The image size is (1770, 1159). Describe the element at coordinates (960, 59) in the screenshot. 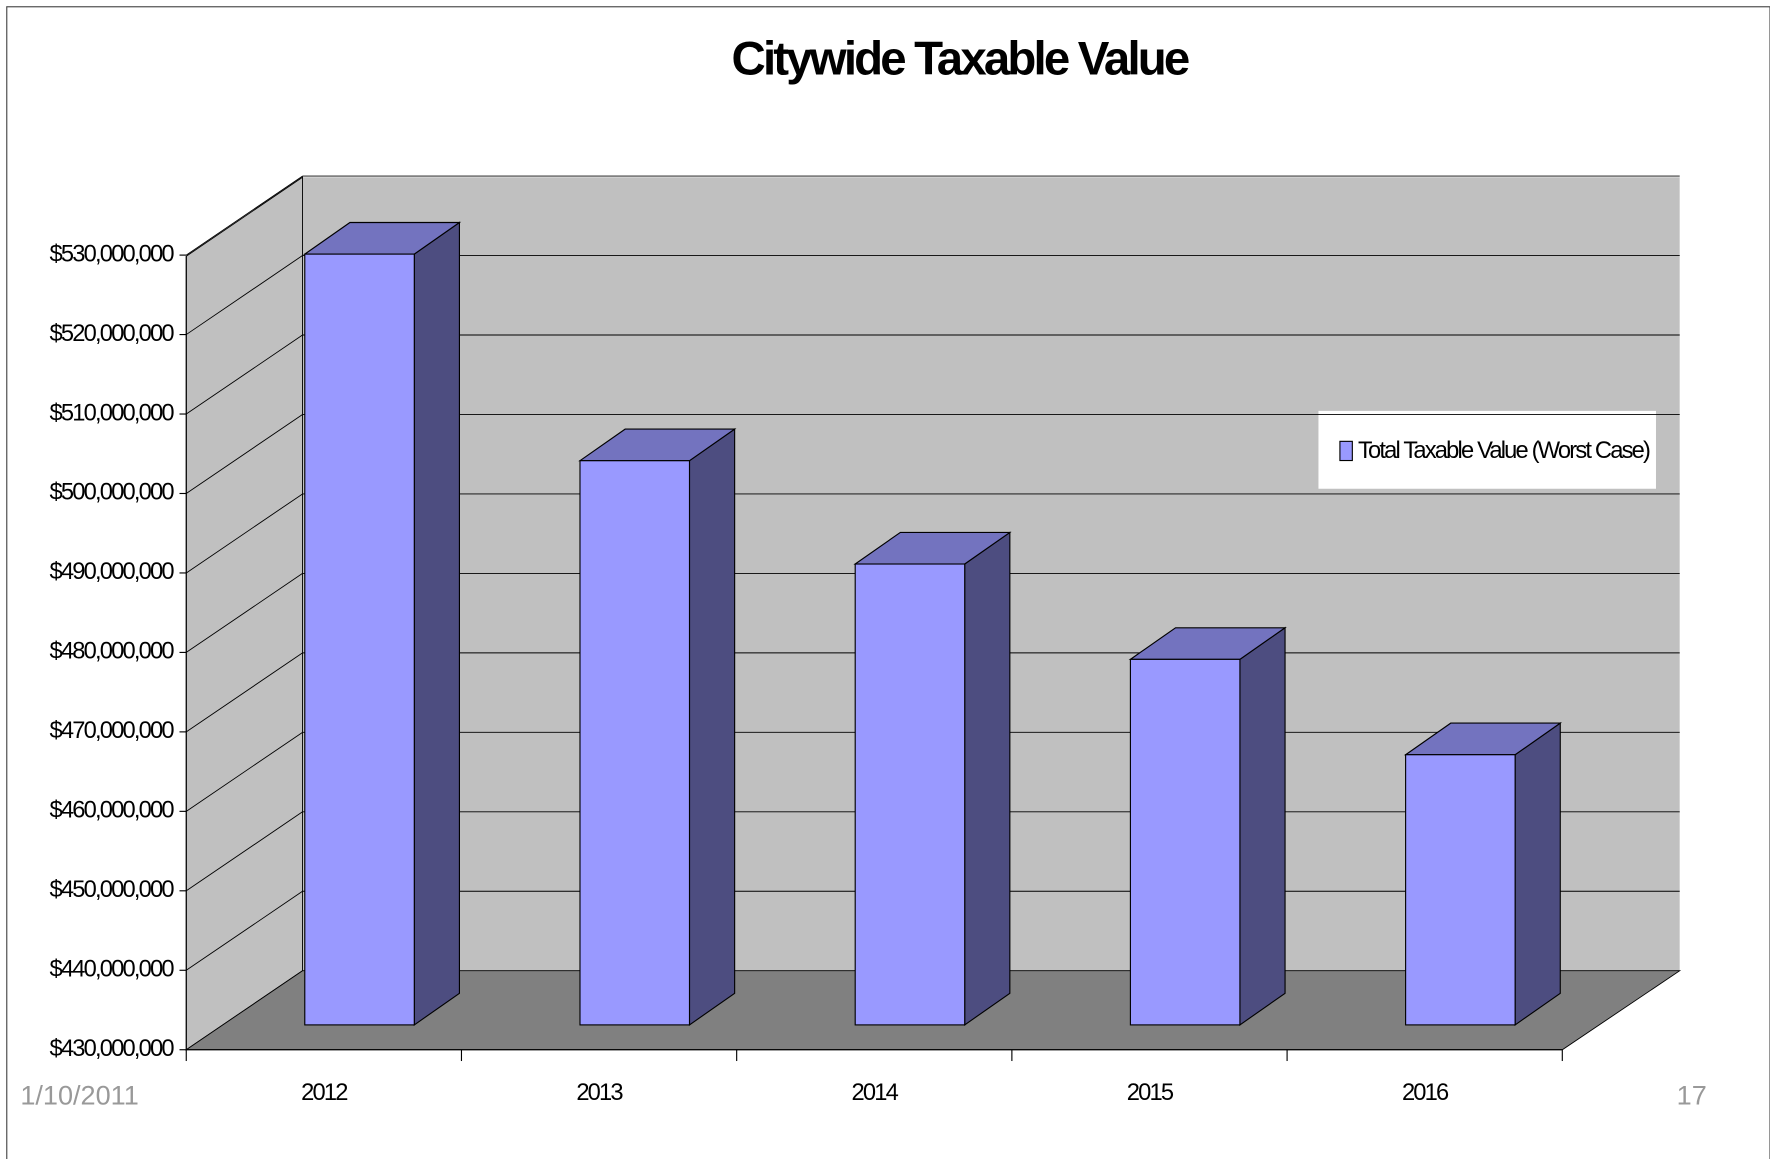

I see `chart-title: Citywide Taxable Value` at that location.